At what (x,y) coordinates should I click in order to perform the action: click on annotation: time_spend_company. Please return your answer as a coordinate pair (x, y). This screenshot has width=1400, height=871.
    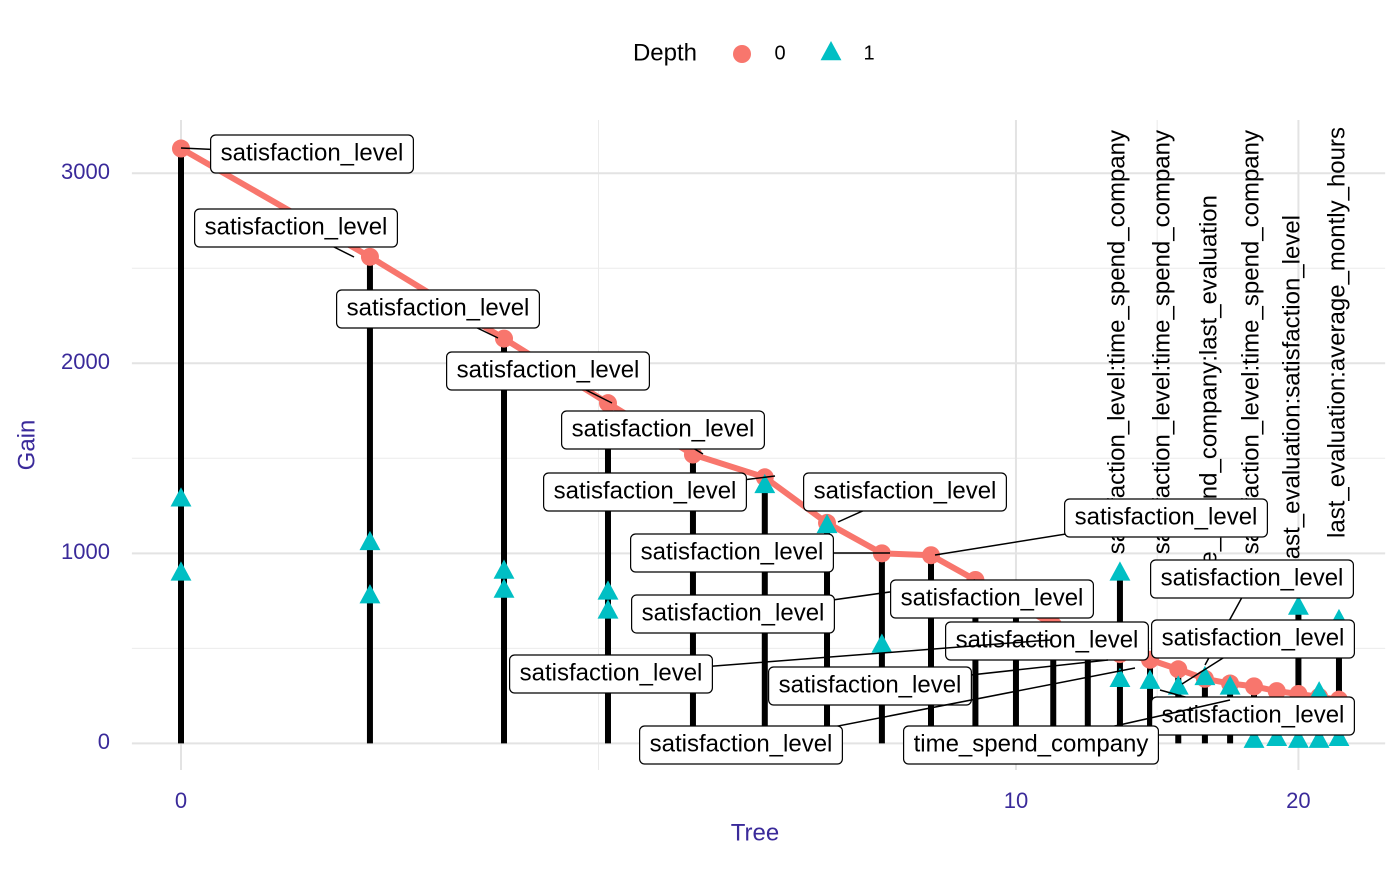
    Looking at the image, I should click on (1066, 732).